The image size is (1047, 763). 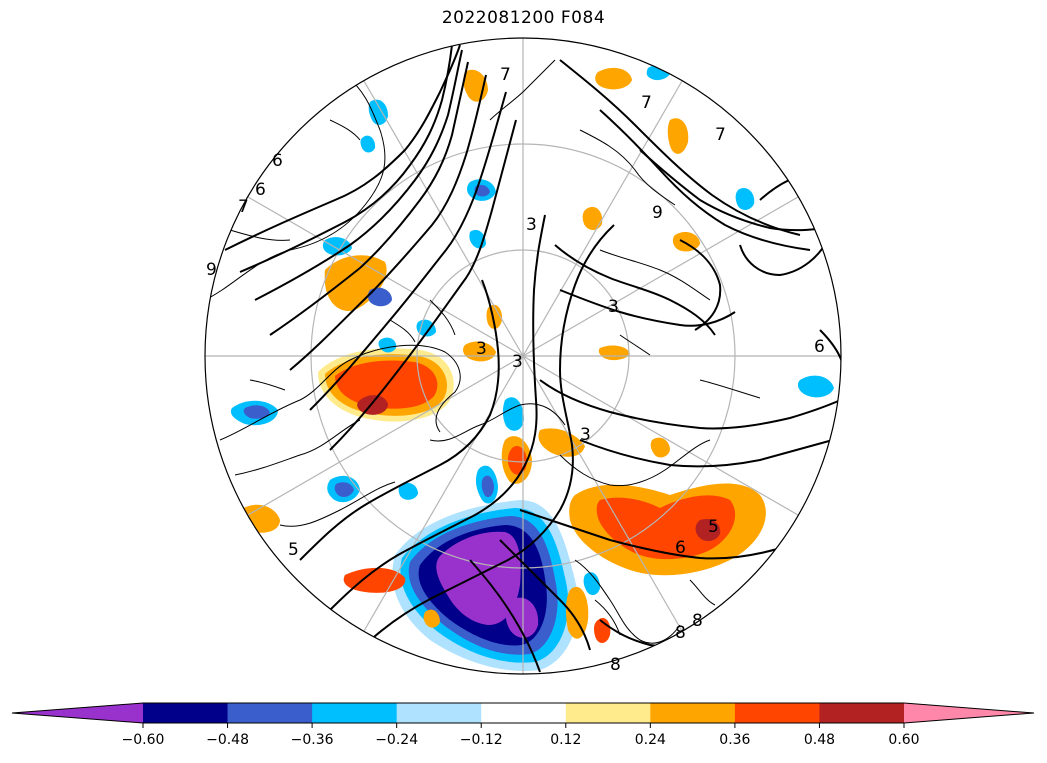 What do you see at coordinates (903, 740) in the screenshot?
I see `colorbar-tick-label: 0.60` at bounding box center [903, 740].